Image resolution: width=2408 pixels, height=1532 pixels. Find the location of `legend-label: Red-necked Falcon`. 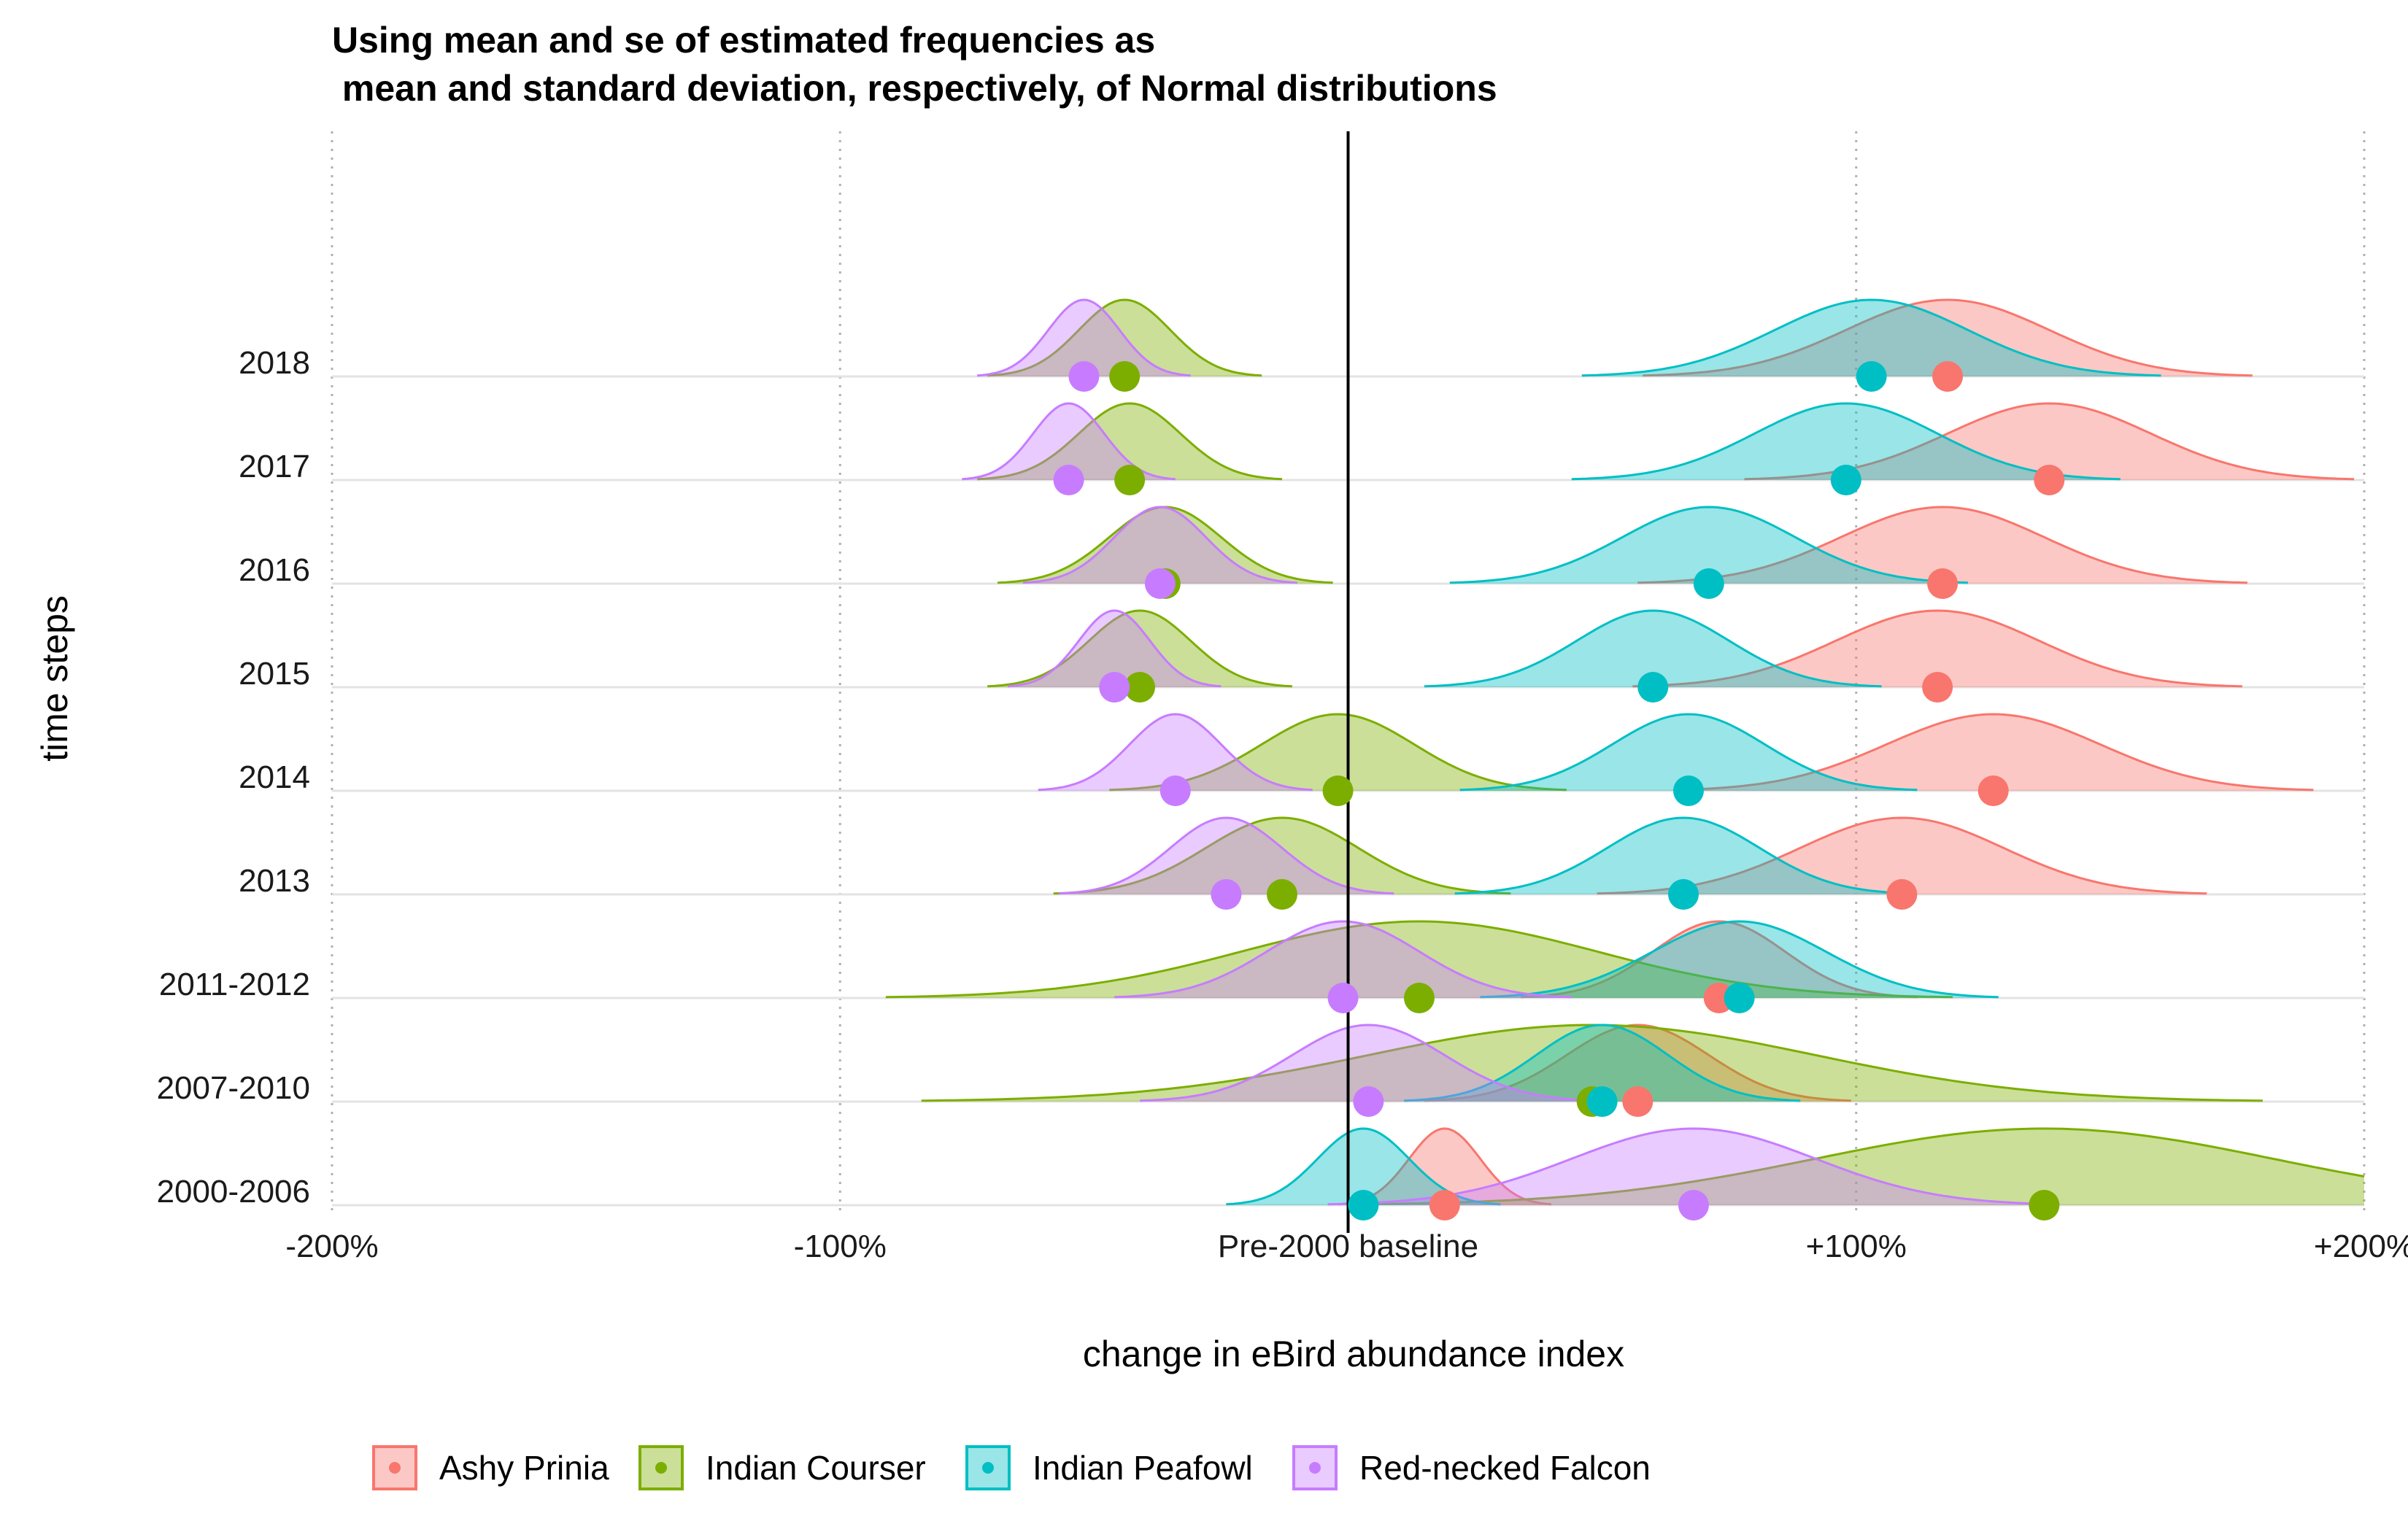

legend-label: Red-necked Falcon is located at coordinates (1505, 1468).